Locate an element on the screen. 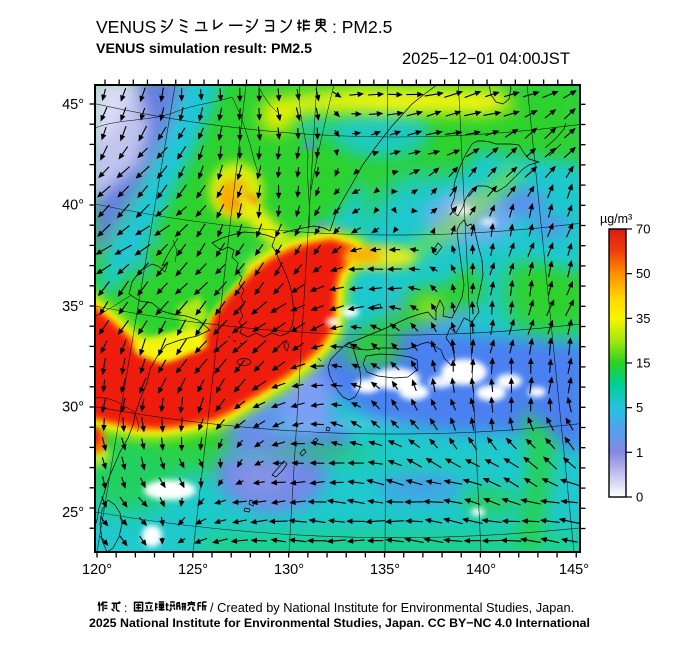 Image resolution: width=700 pixels, height=649 pixels. svg-text: 35° is located at coordinates (73, 307).